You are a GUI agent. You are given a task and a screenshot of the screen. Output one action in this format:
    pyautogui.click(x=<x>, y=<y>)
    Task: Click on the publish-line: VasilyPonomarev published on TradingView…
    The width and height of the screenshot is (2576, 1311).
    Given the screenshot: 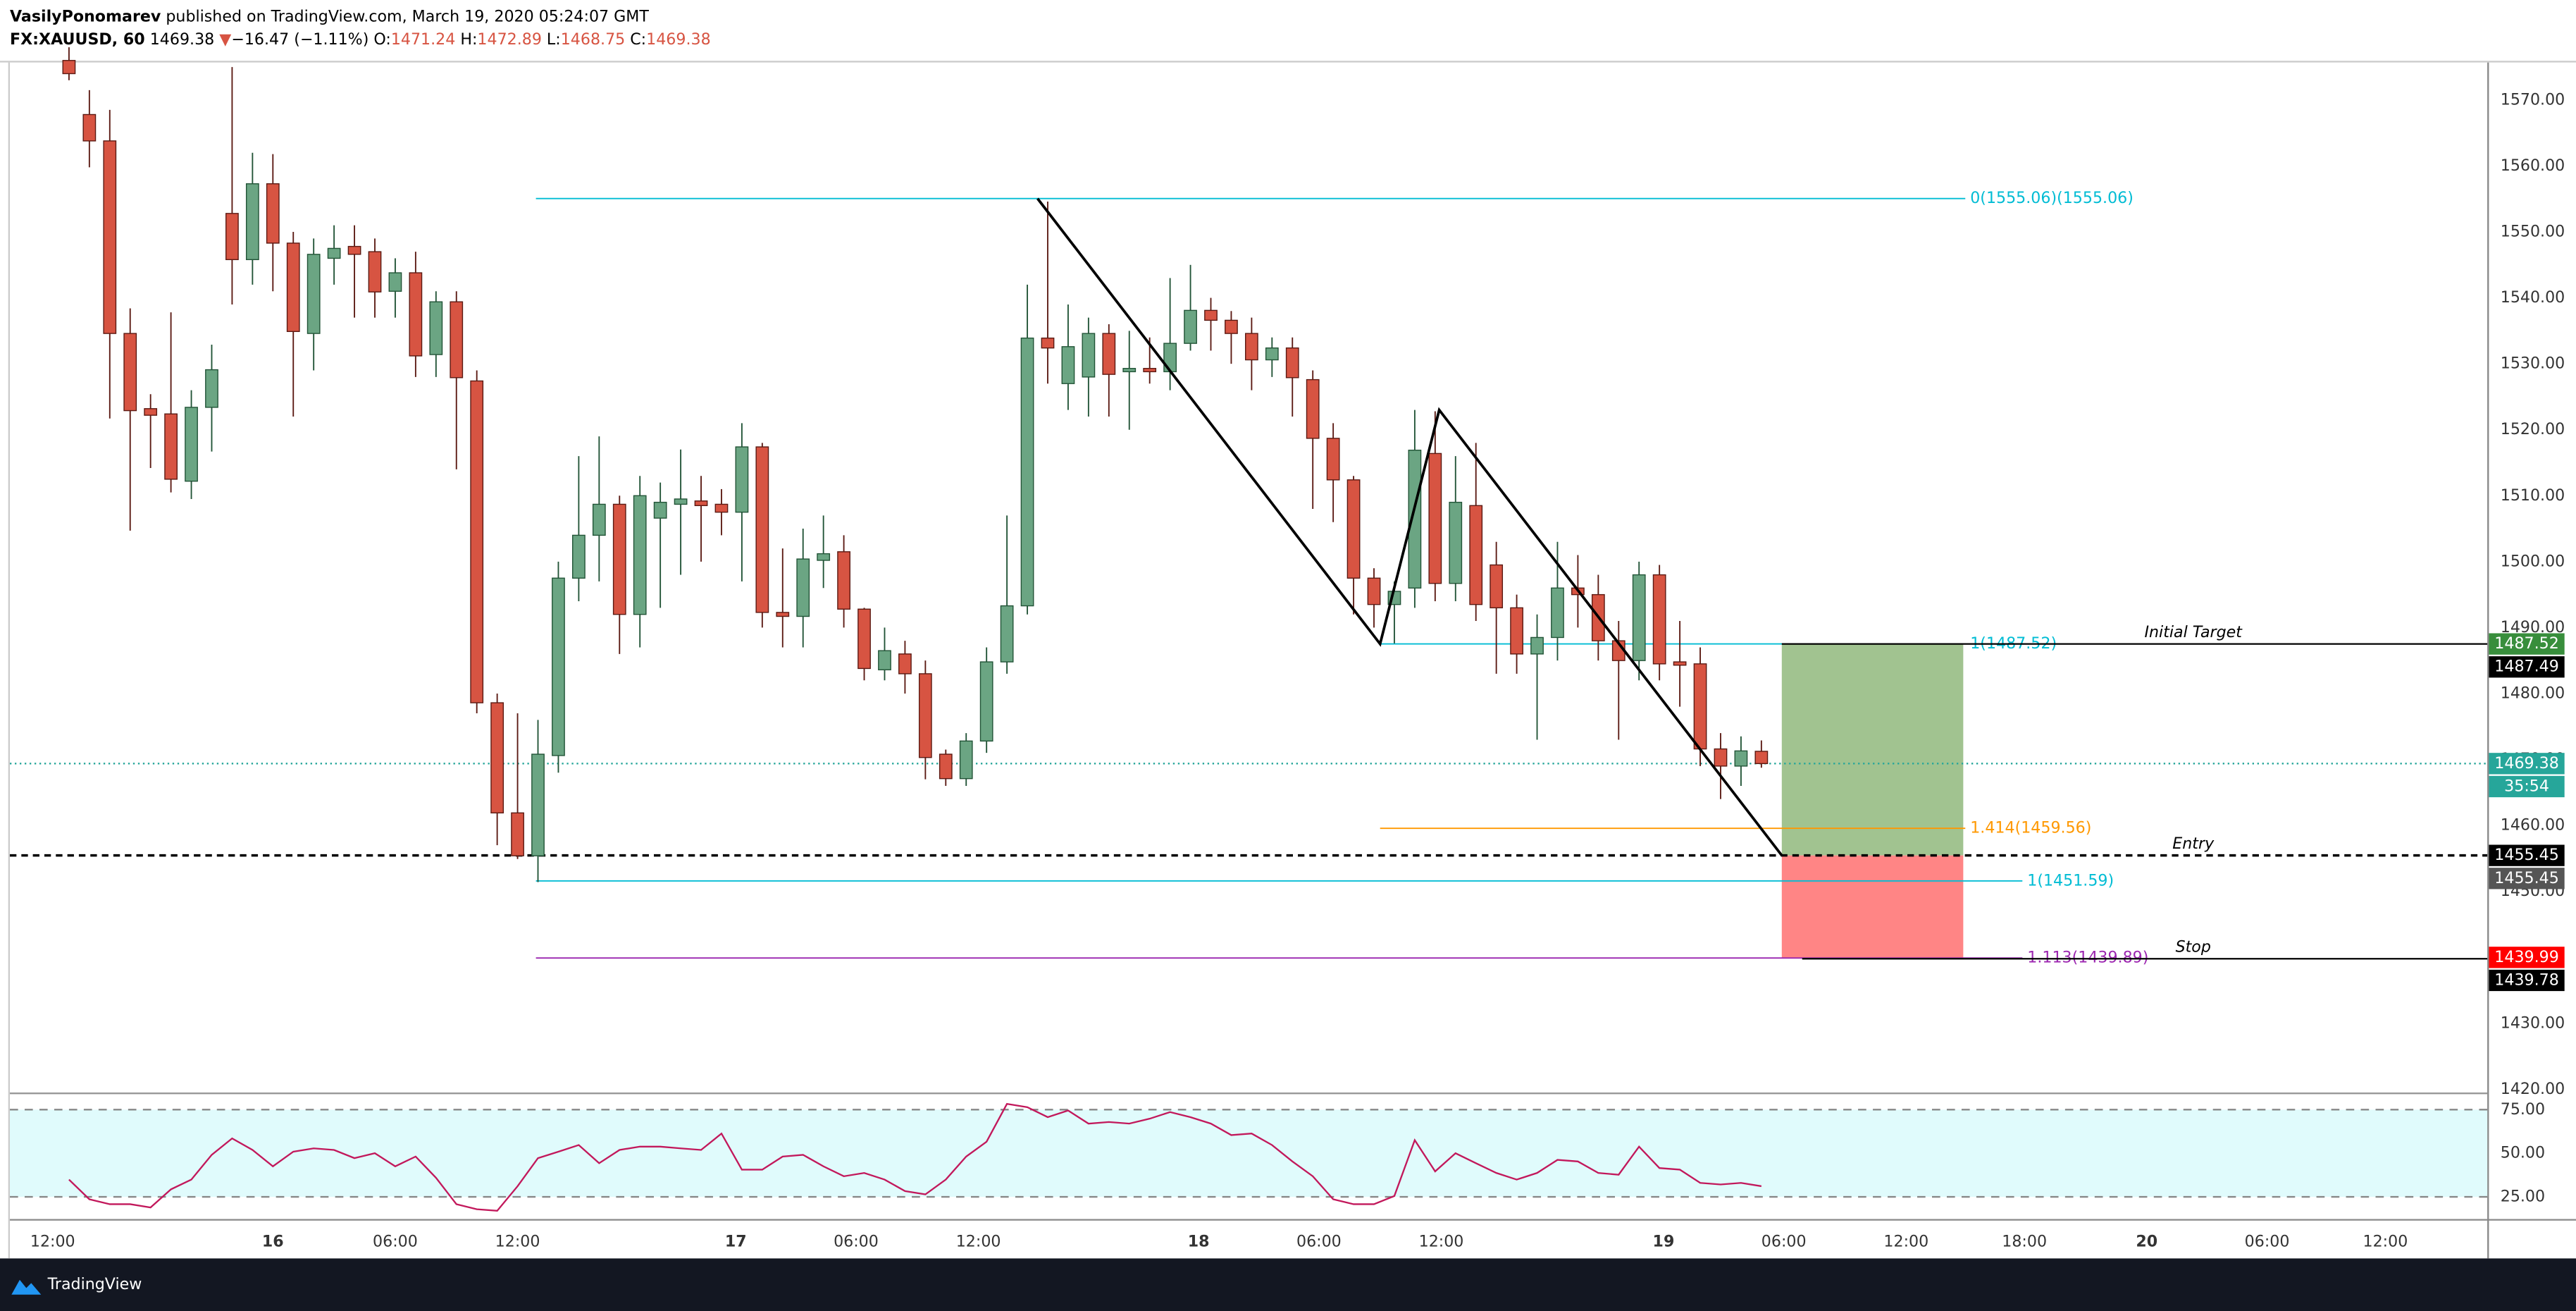 What is the action you would take?
    pyautogui.click(x=329, y=16)
    